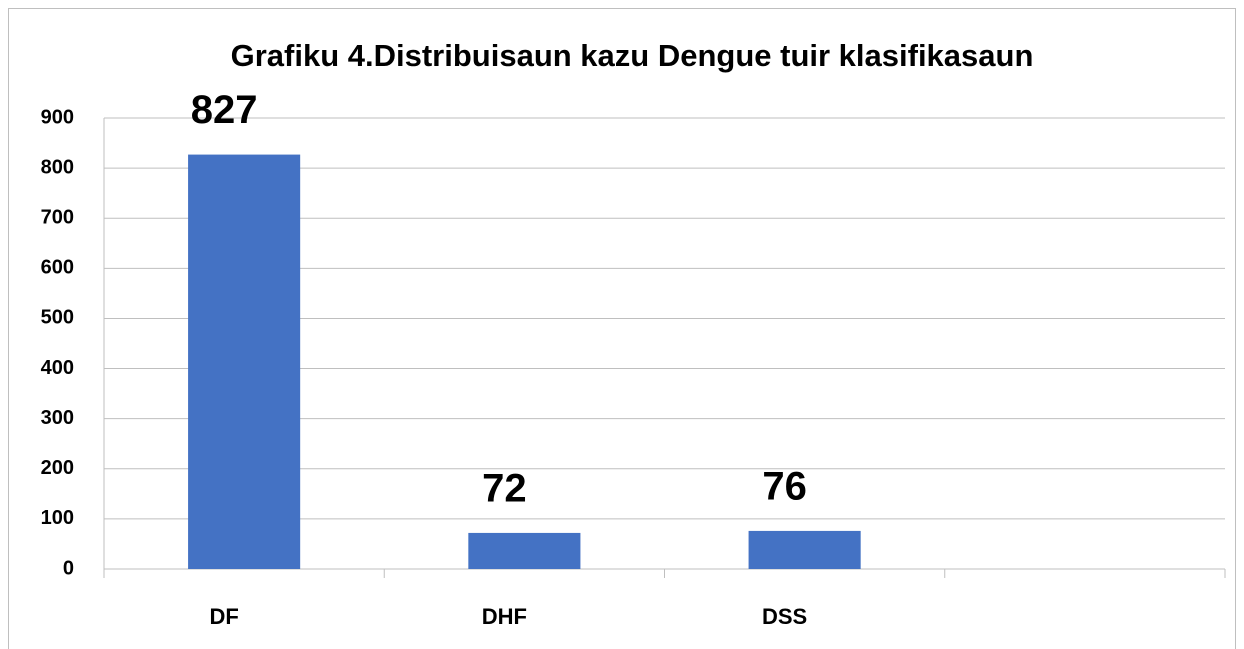 This screenshot has width=1244, height=649. What do you see at coordinates (224, 110) in the screenshot?
I see `data-label: 827` at bounding box center [224, 110].